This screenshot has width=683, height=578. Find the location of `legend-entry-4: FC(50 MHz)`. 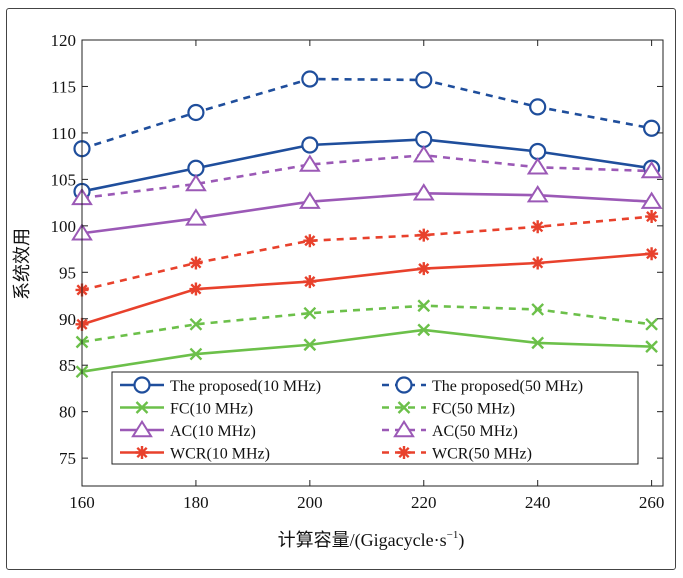

legend-entry-4: FC(50 MHz) is located at coordinates (448, 409).